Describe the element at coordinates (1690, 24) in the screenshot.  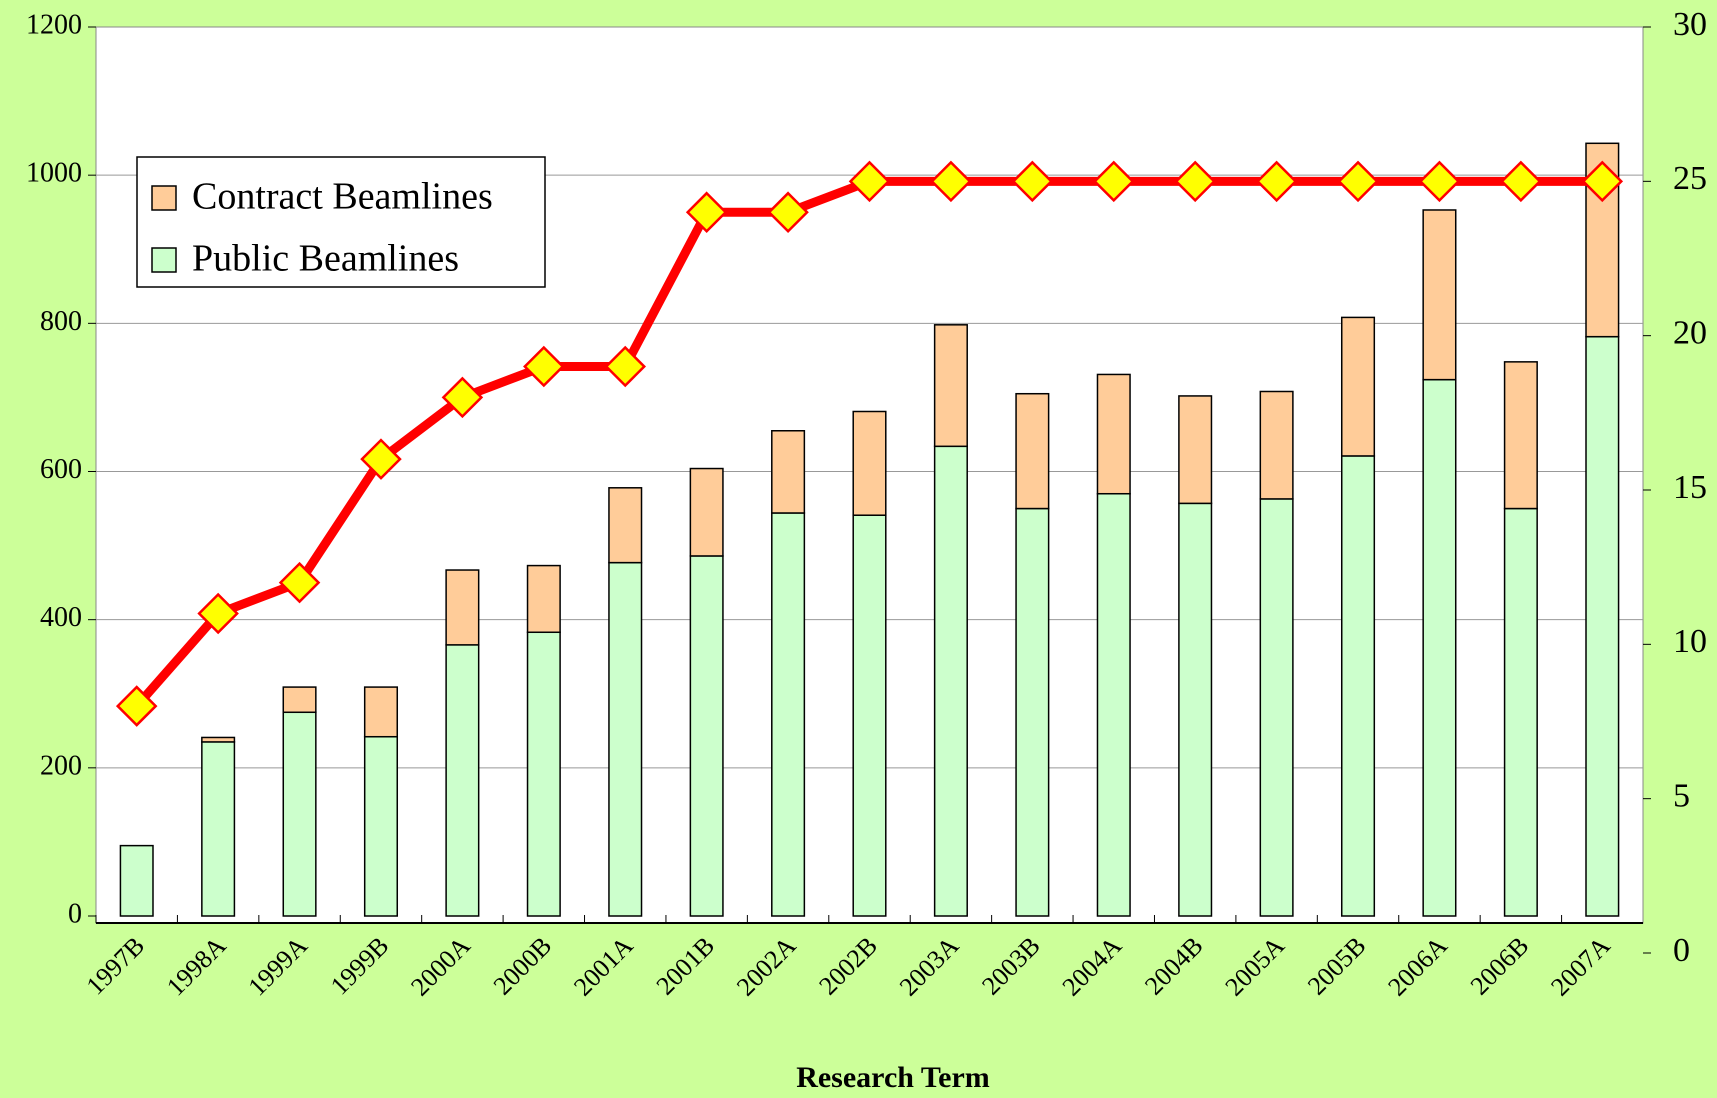
I see `y2-tick-label: 30` at that location.